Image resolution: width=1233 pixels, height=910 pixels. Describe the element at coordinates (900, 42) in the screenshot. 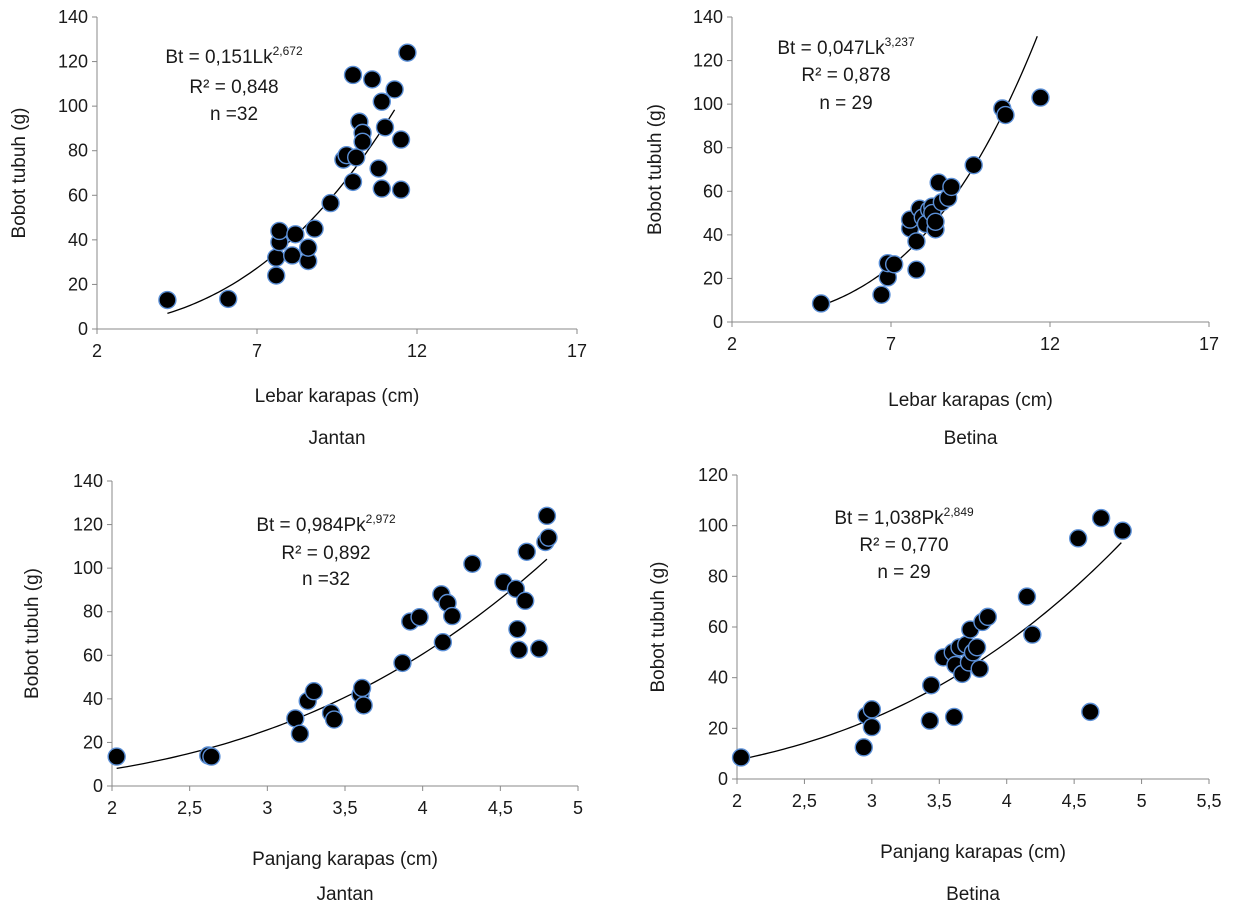

I see `equation-exponent: 3,237` at that location.